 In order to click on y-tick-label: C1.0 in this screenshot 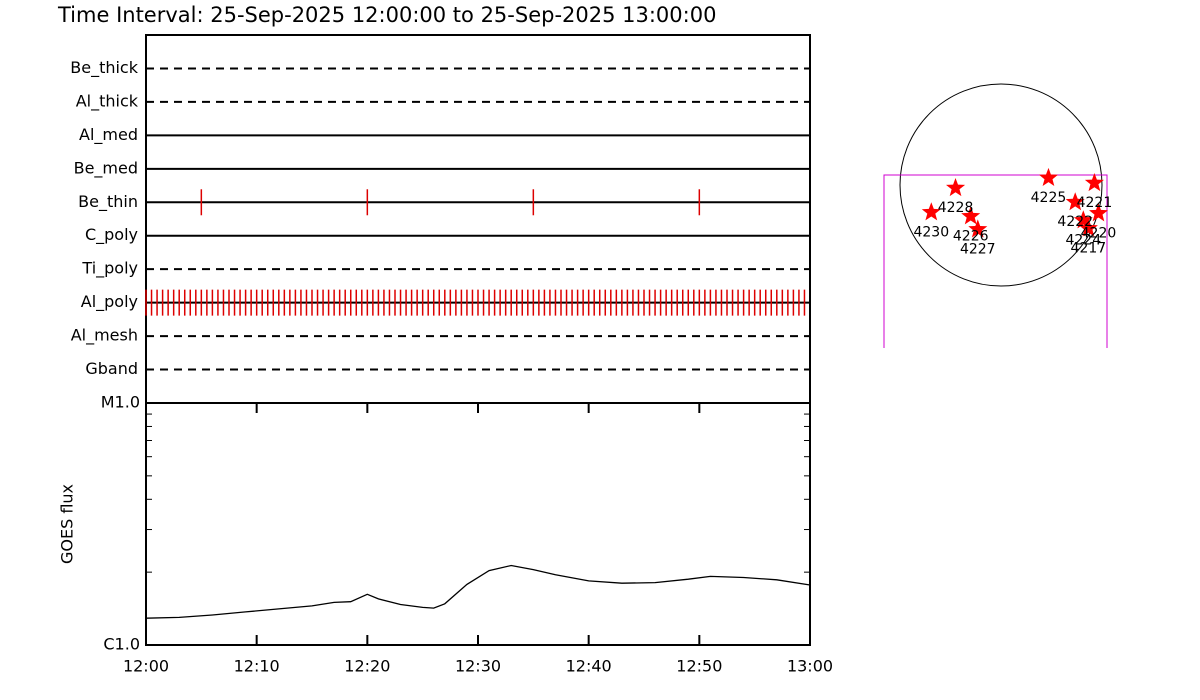, I will do `click(121, 644)`.